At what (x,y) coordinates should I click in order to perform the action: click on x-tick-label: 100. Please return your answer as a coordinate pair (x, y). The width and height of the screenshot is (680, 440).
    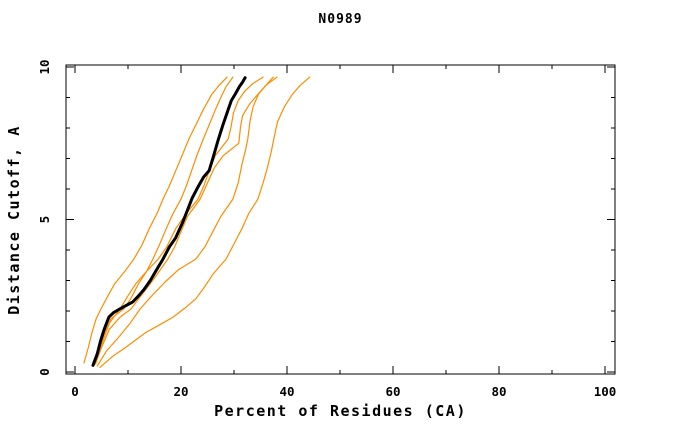
    Looking at the image, I should click on (605, 391).